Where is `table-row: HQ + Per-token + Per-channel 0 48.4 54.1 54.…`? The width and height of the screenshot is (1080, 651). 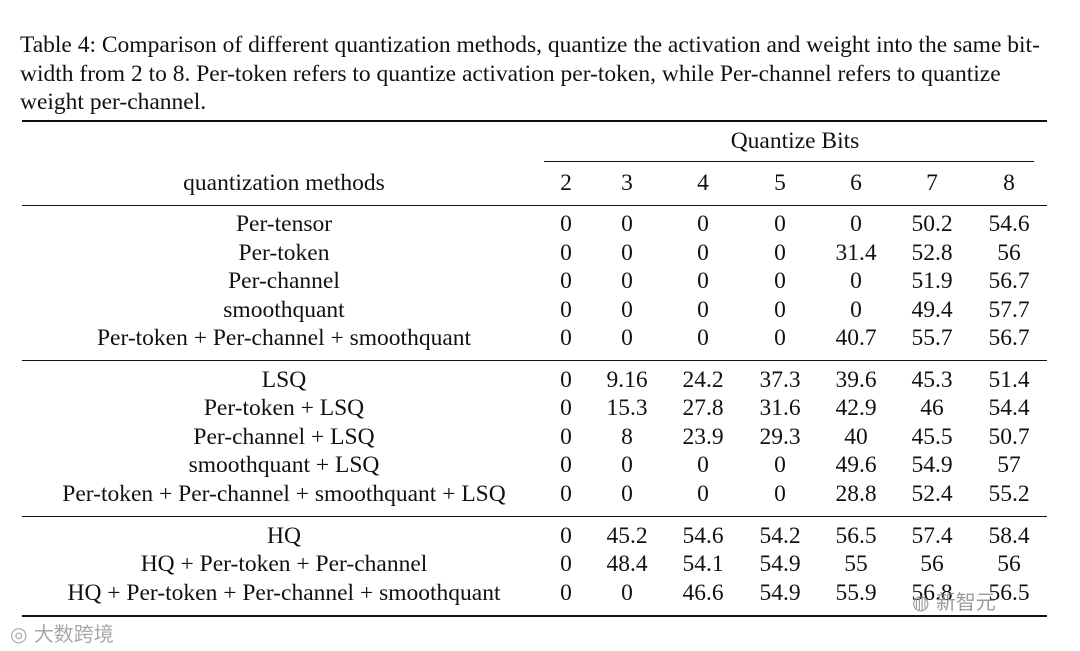
table-row: HQ + Per-token + Per-channel 0 48.4 54.1 54.… is located at coordinates (540, 564).